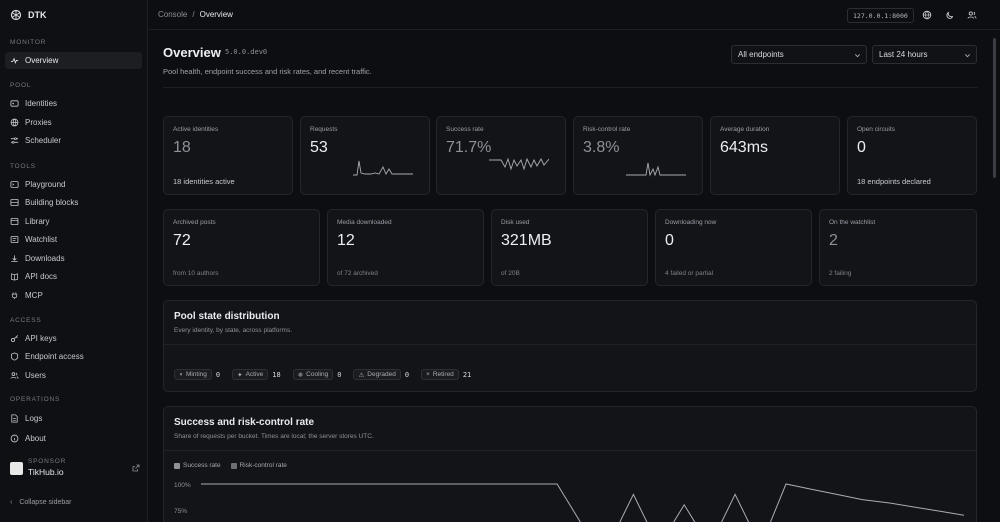 Image resolution: width=1000 pixels, height=522 pixels. I want to click on sidebar-item-overview: Overview, so click(73, 60).